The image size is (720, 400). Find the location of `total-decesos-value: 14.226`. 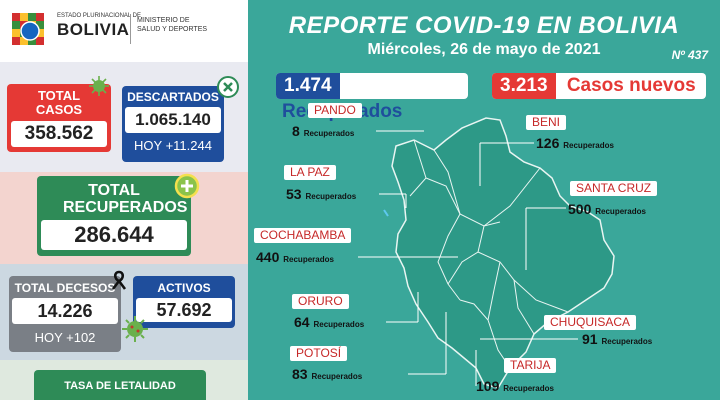

total-decesos-value: 14.226 is located at coordinates (65, 311).